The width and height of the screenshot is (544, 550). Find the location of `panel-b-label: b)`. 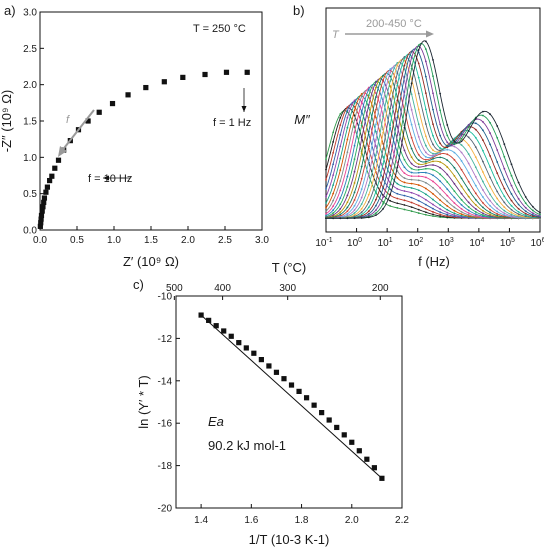

panel-b-label: b) is located at coordinates (299, 10).